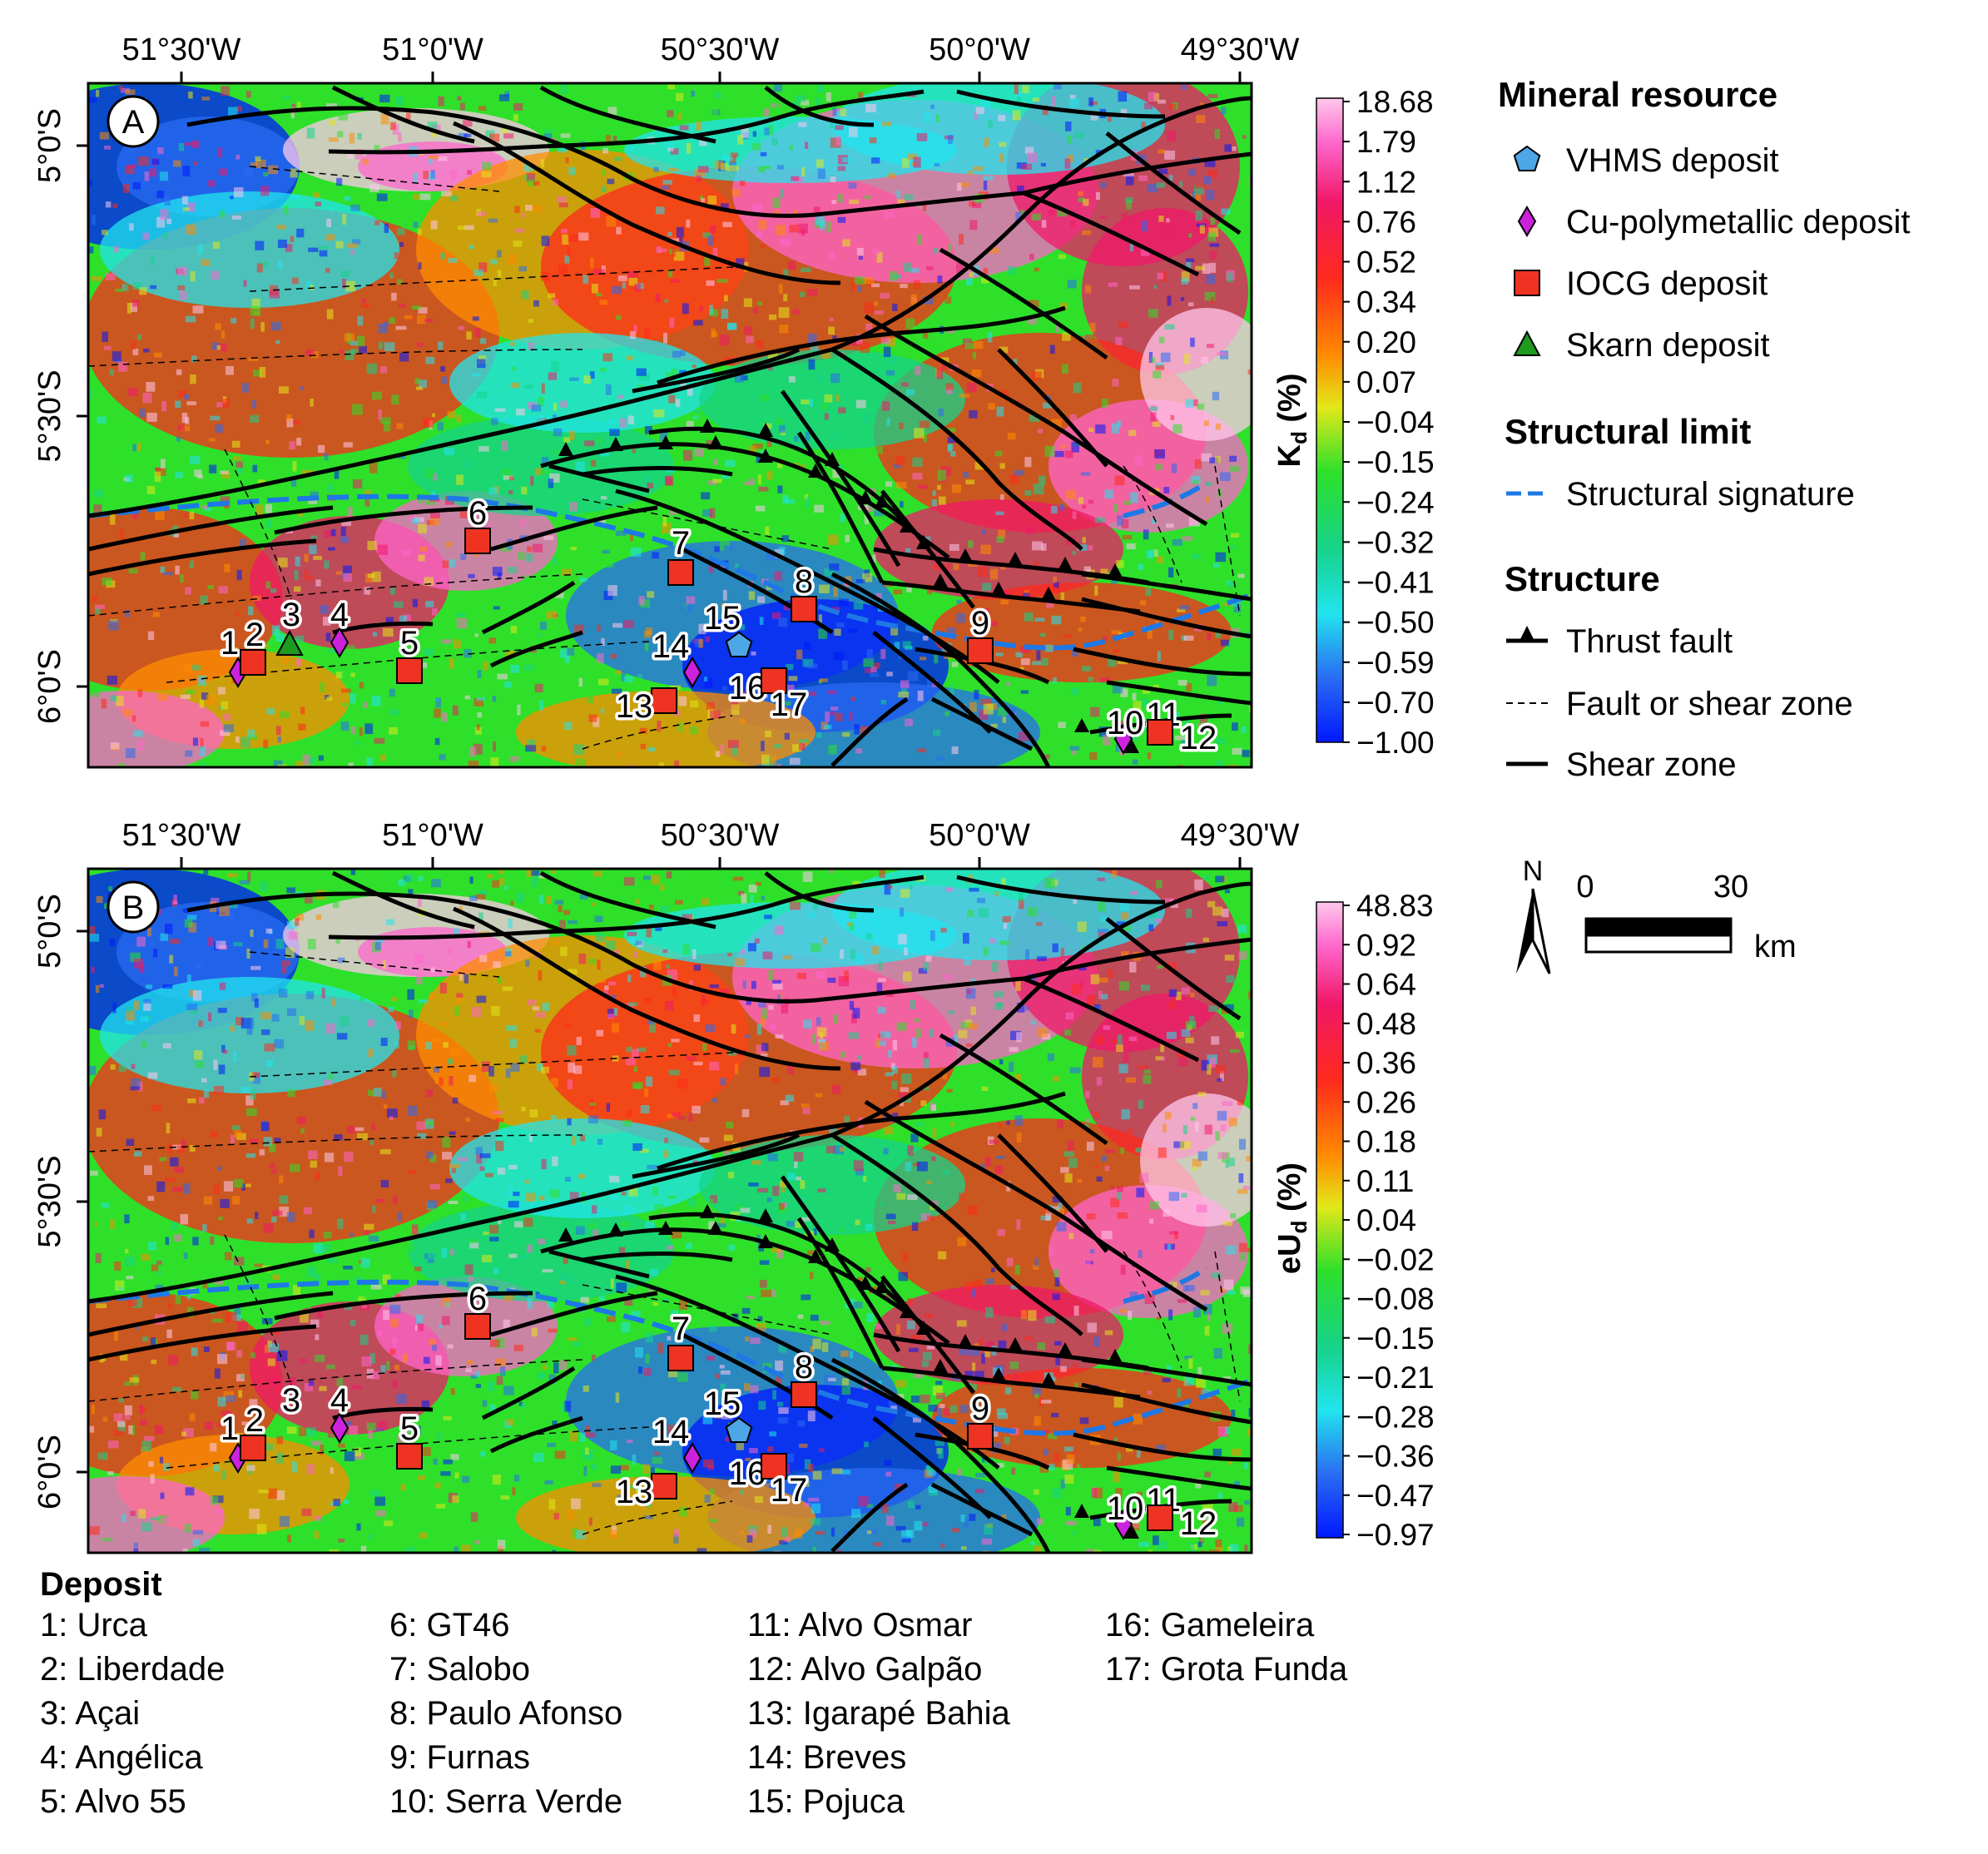 The width and height of the screenshot is (1988, 1854). Describe the element at coordinates (121, 1758) in the screenshot. I see `deposit-list-item: 4: Angélica` at that location.